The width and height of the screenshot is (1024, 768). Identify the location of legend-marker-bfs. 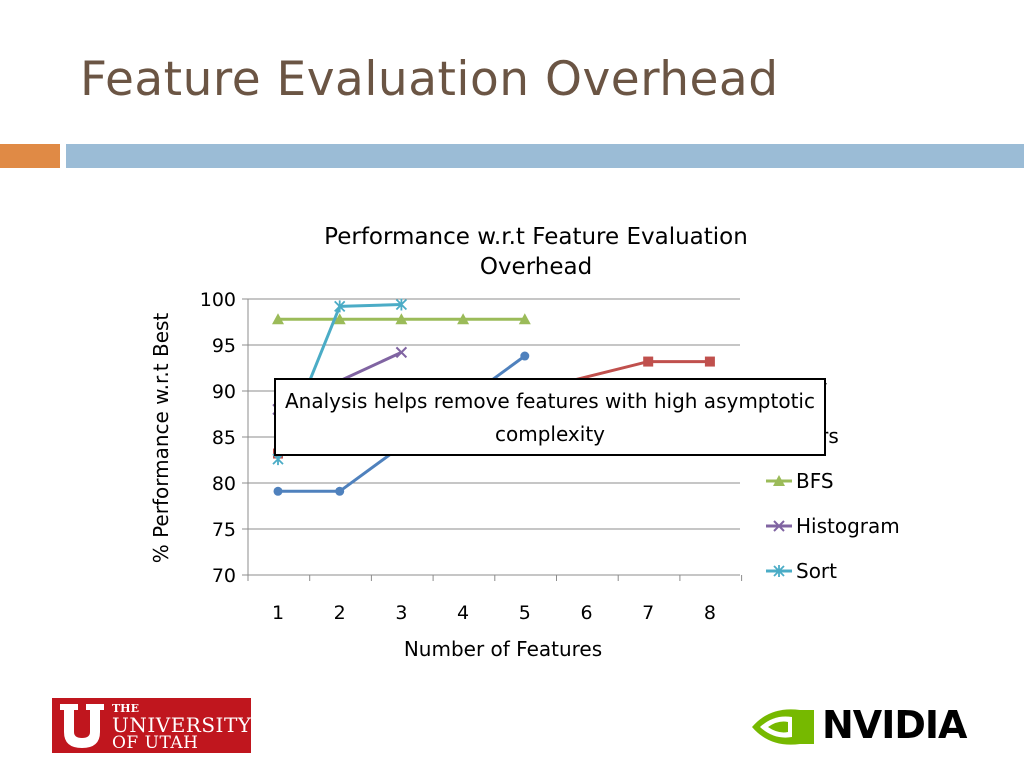
(779, 480).